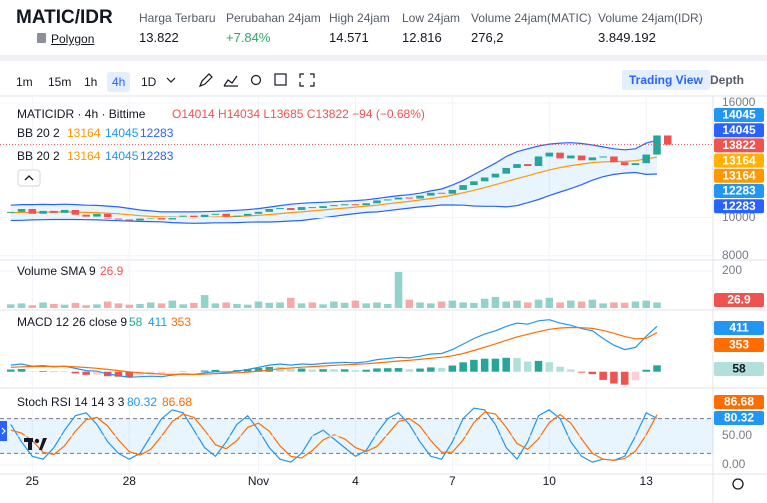  What do you see at coordinates (647, 481) in the screenshot?
I see `x-tick-label: 13` at bounding box center [647, 481].